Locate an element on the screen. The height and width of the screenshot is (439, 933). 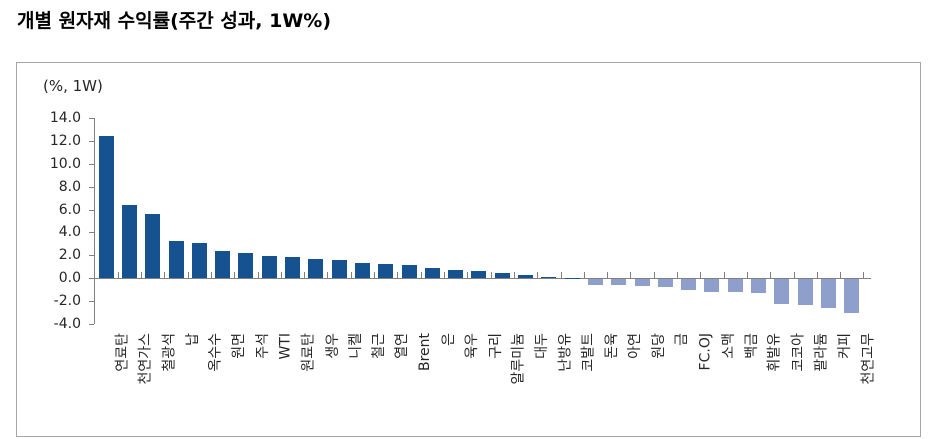
x-axis-line is located at coordinates (482, 278).